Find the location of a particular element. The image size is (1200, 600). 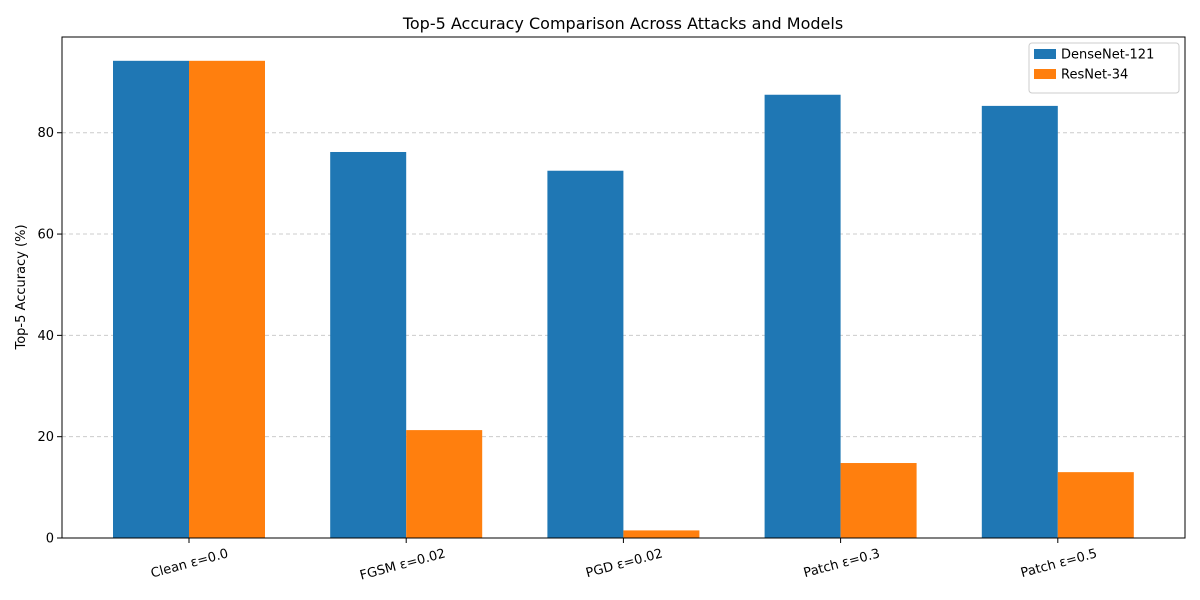

y-axis: 0 20 40 60 80 is located at coordinates (49, 336).